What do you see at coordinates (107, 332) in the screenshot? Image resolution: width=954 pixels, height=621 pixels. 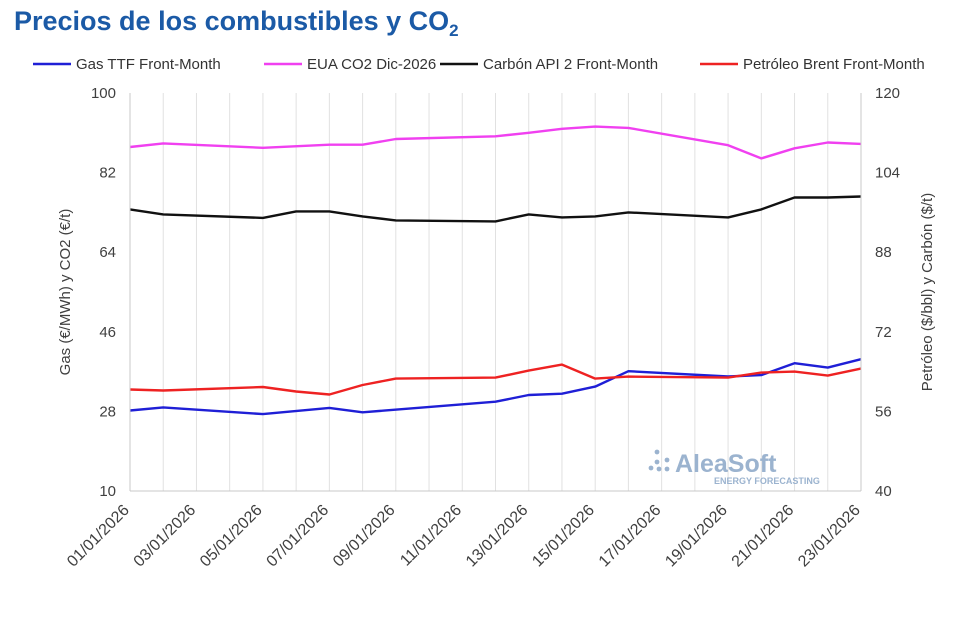 I see `y-left-tick-label: 46` at bounding box center [107, 332].